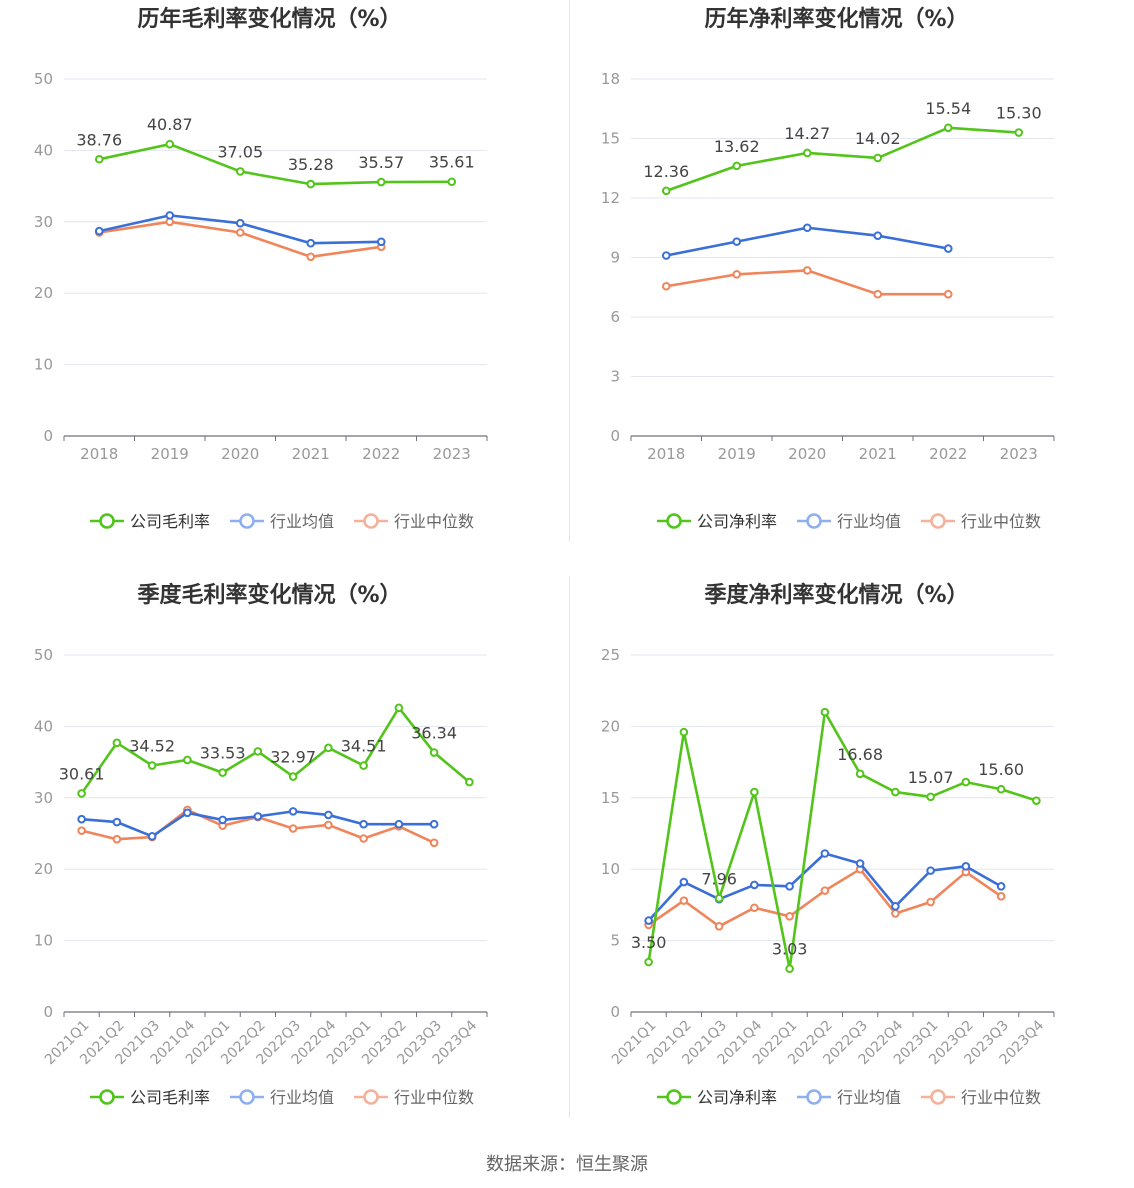  I want to click on y-tick-label: 6, so click(615, 317).